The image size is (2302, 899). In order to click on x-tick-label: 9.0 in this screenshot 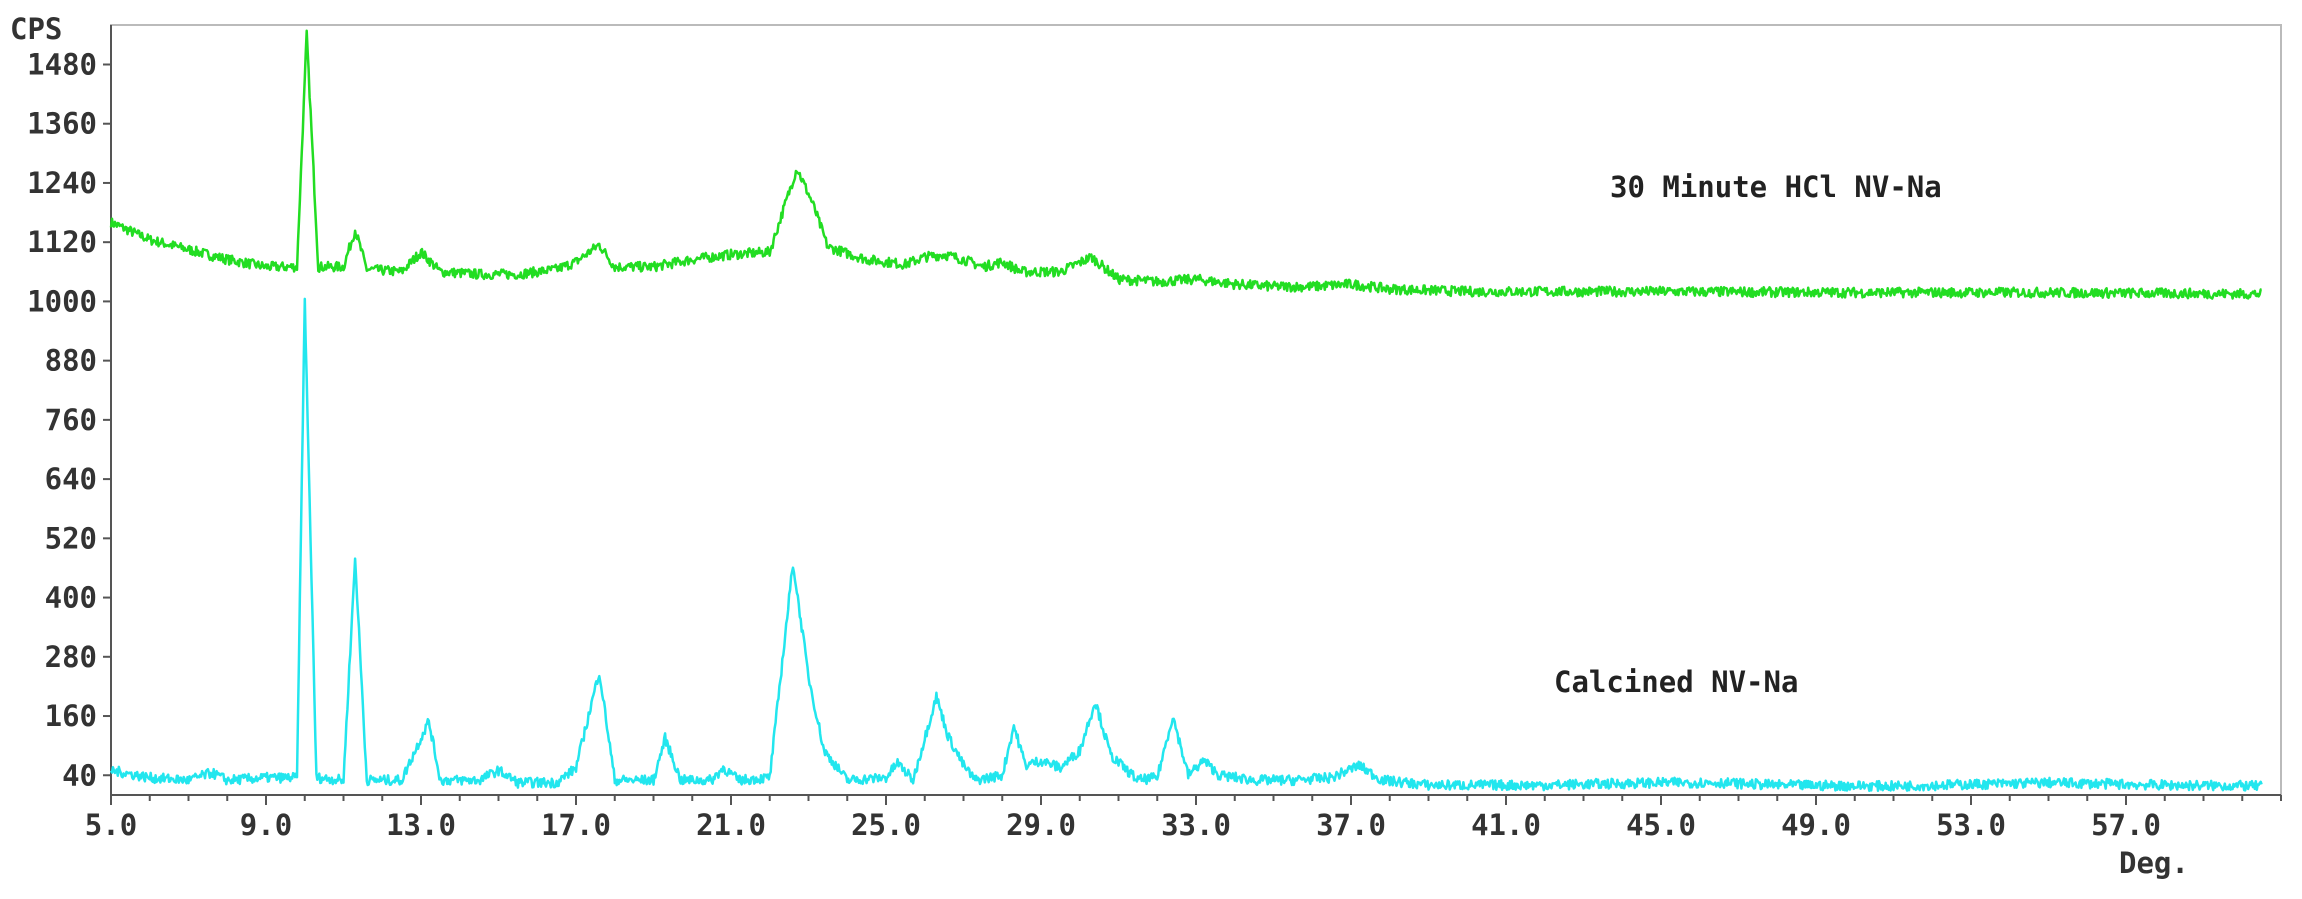, I will do `click(266, 825)`.